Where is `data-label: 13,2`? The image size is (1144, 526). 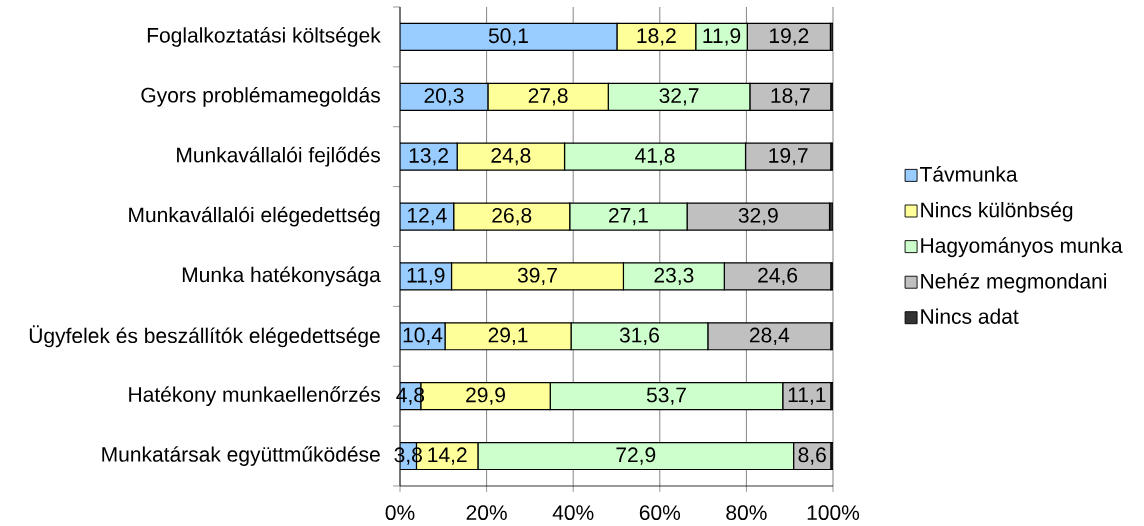 data-label: 13,2 is located at coordinates (428, 157).